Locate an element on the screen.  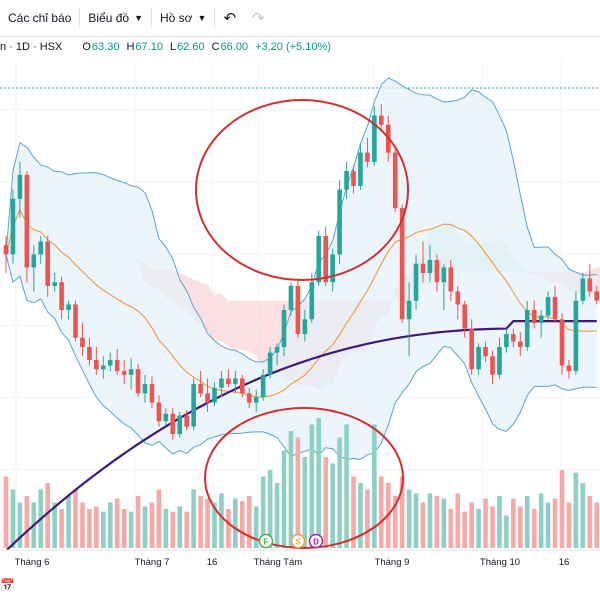
annotation-circle-volume is located at coordinates (304, 478).